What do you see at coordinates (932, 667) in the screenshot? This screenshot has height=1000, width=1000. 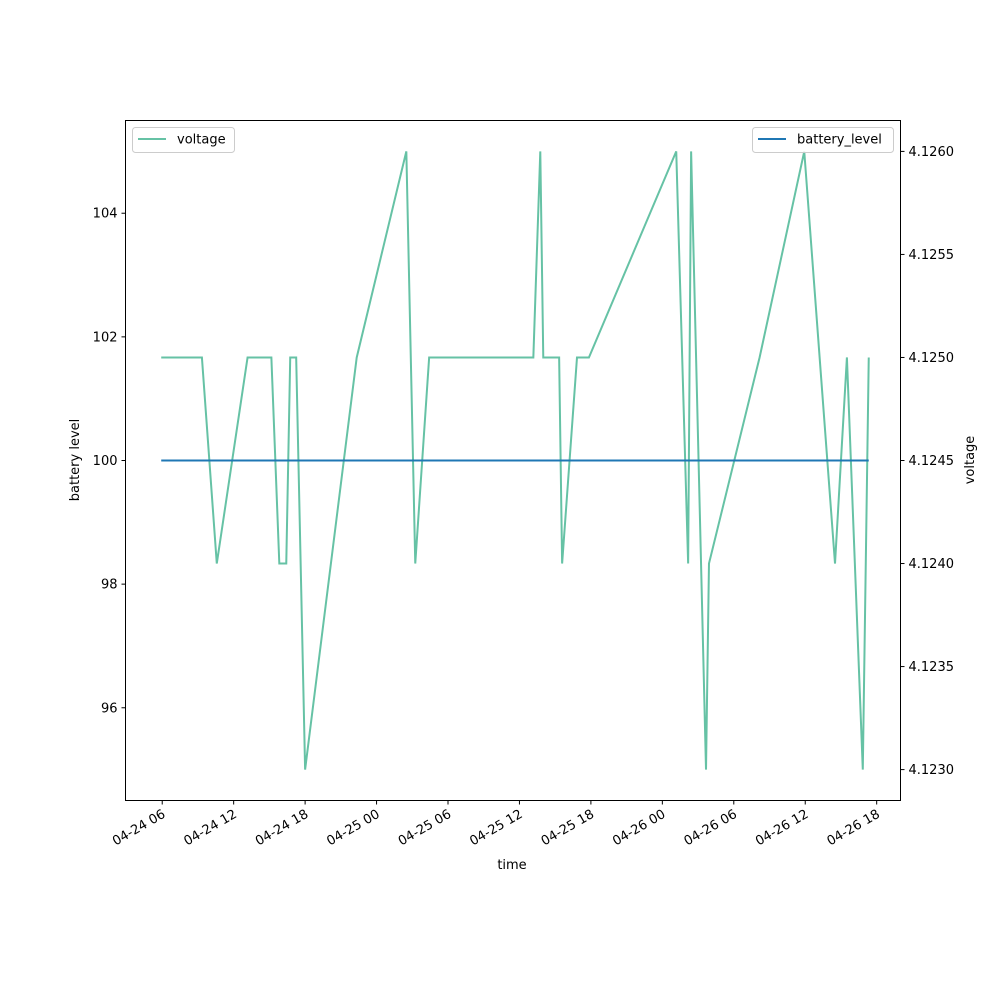 I see `y-right-tick-label: 4.1235` at bounding box center [932, 667].